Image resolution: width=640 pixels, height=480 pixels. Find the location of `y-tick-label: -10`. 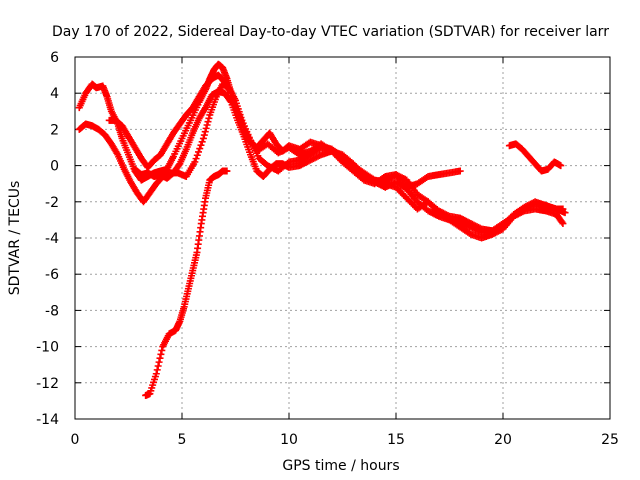

y-tick-label: -10 is located at coordinates (47, 348).